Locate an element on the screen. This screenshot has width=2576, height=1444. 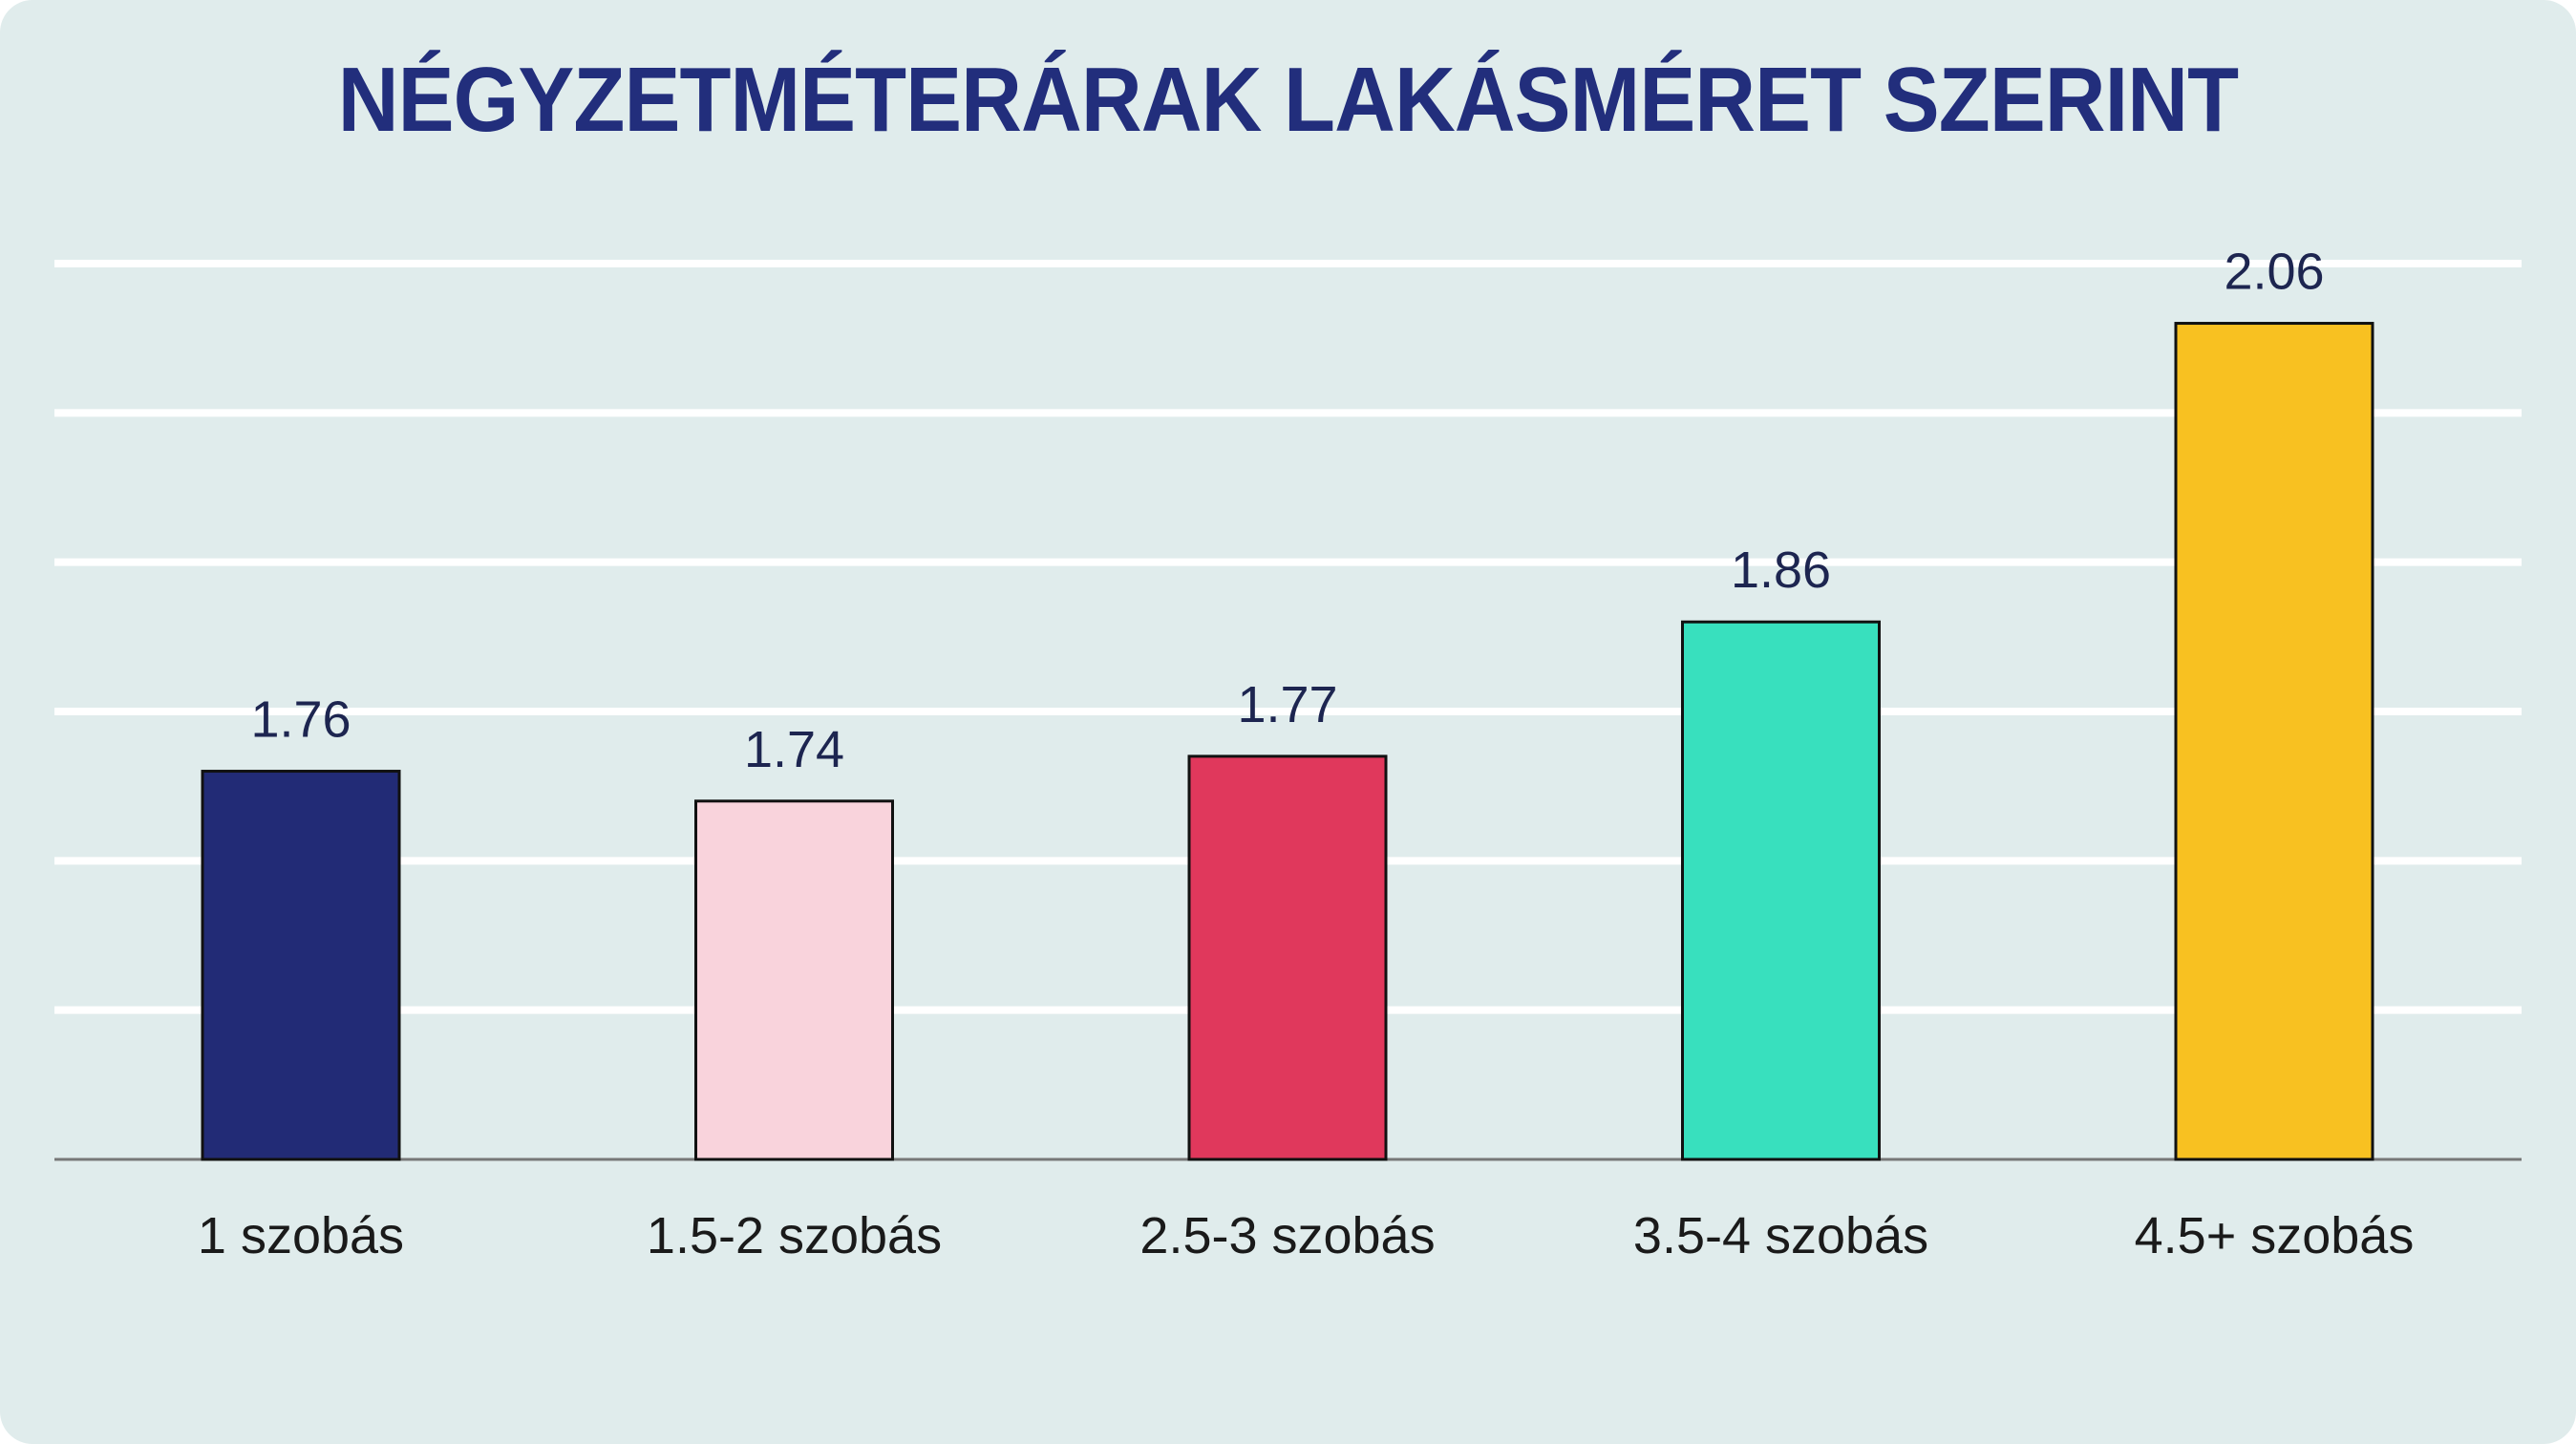
category-label: 4.5+ szobás is located at coordinates (2275, 1235).